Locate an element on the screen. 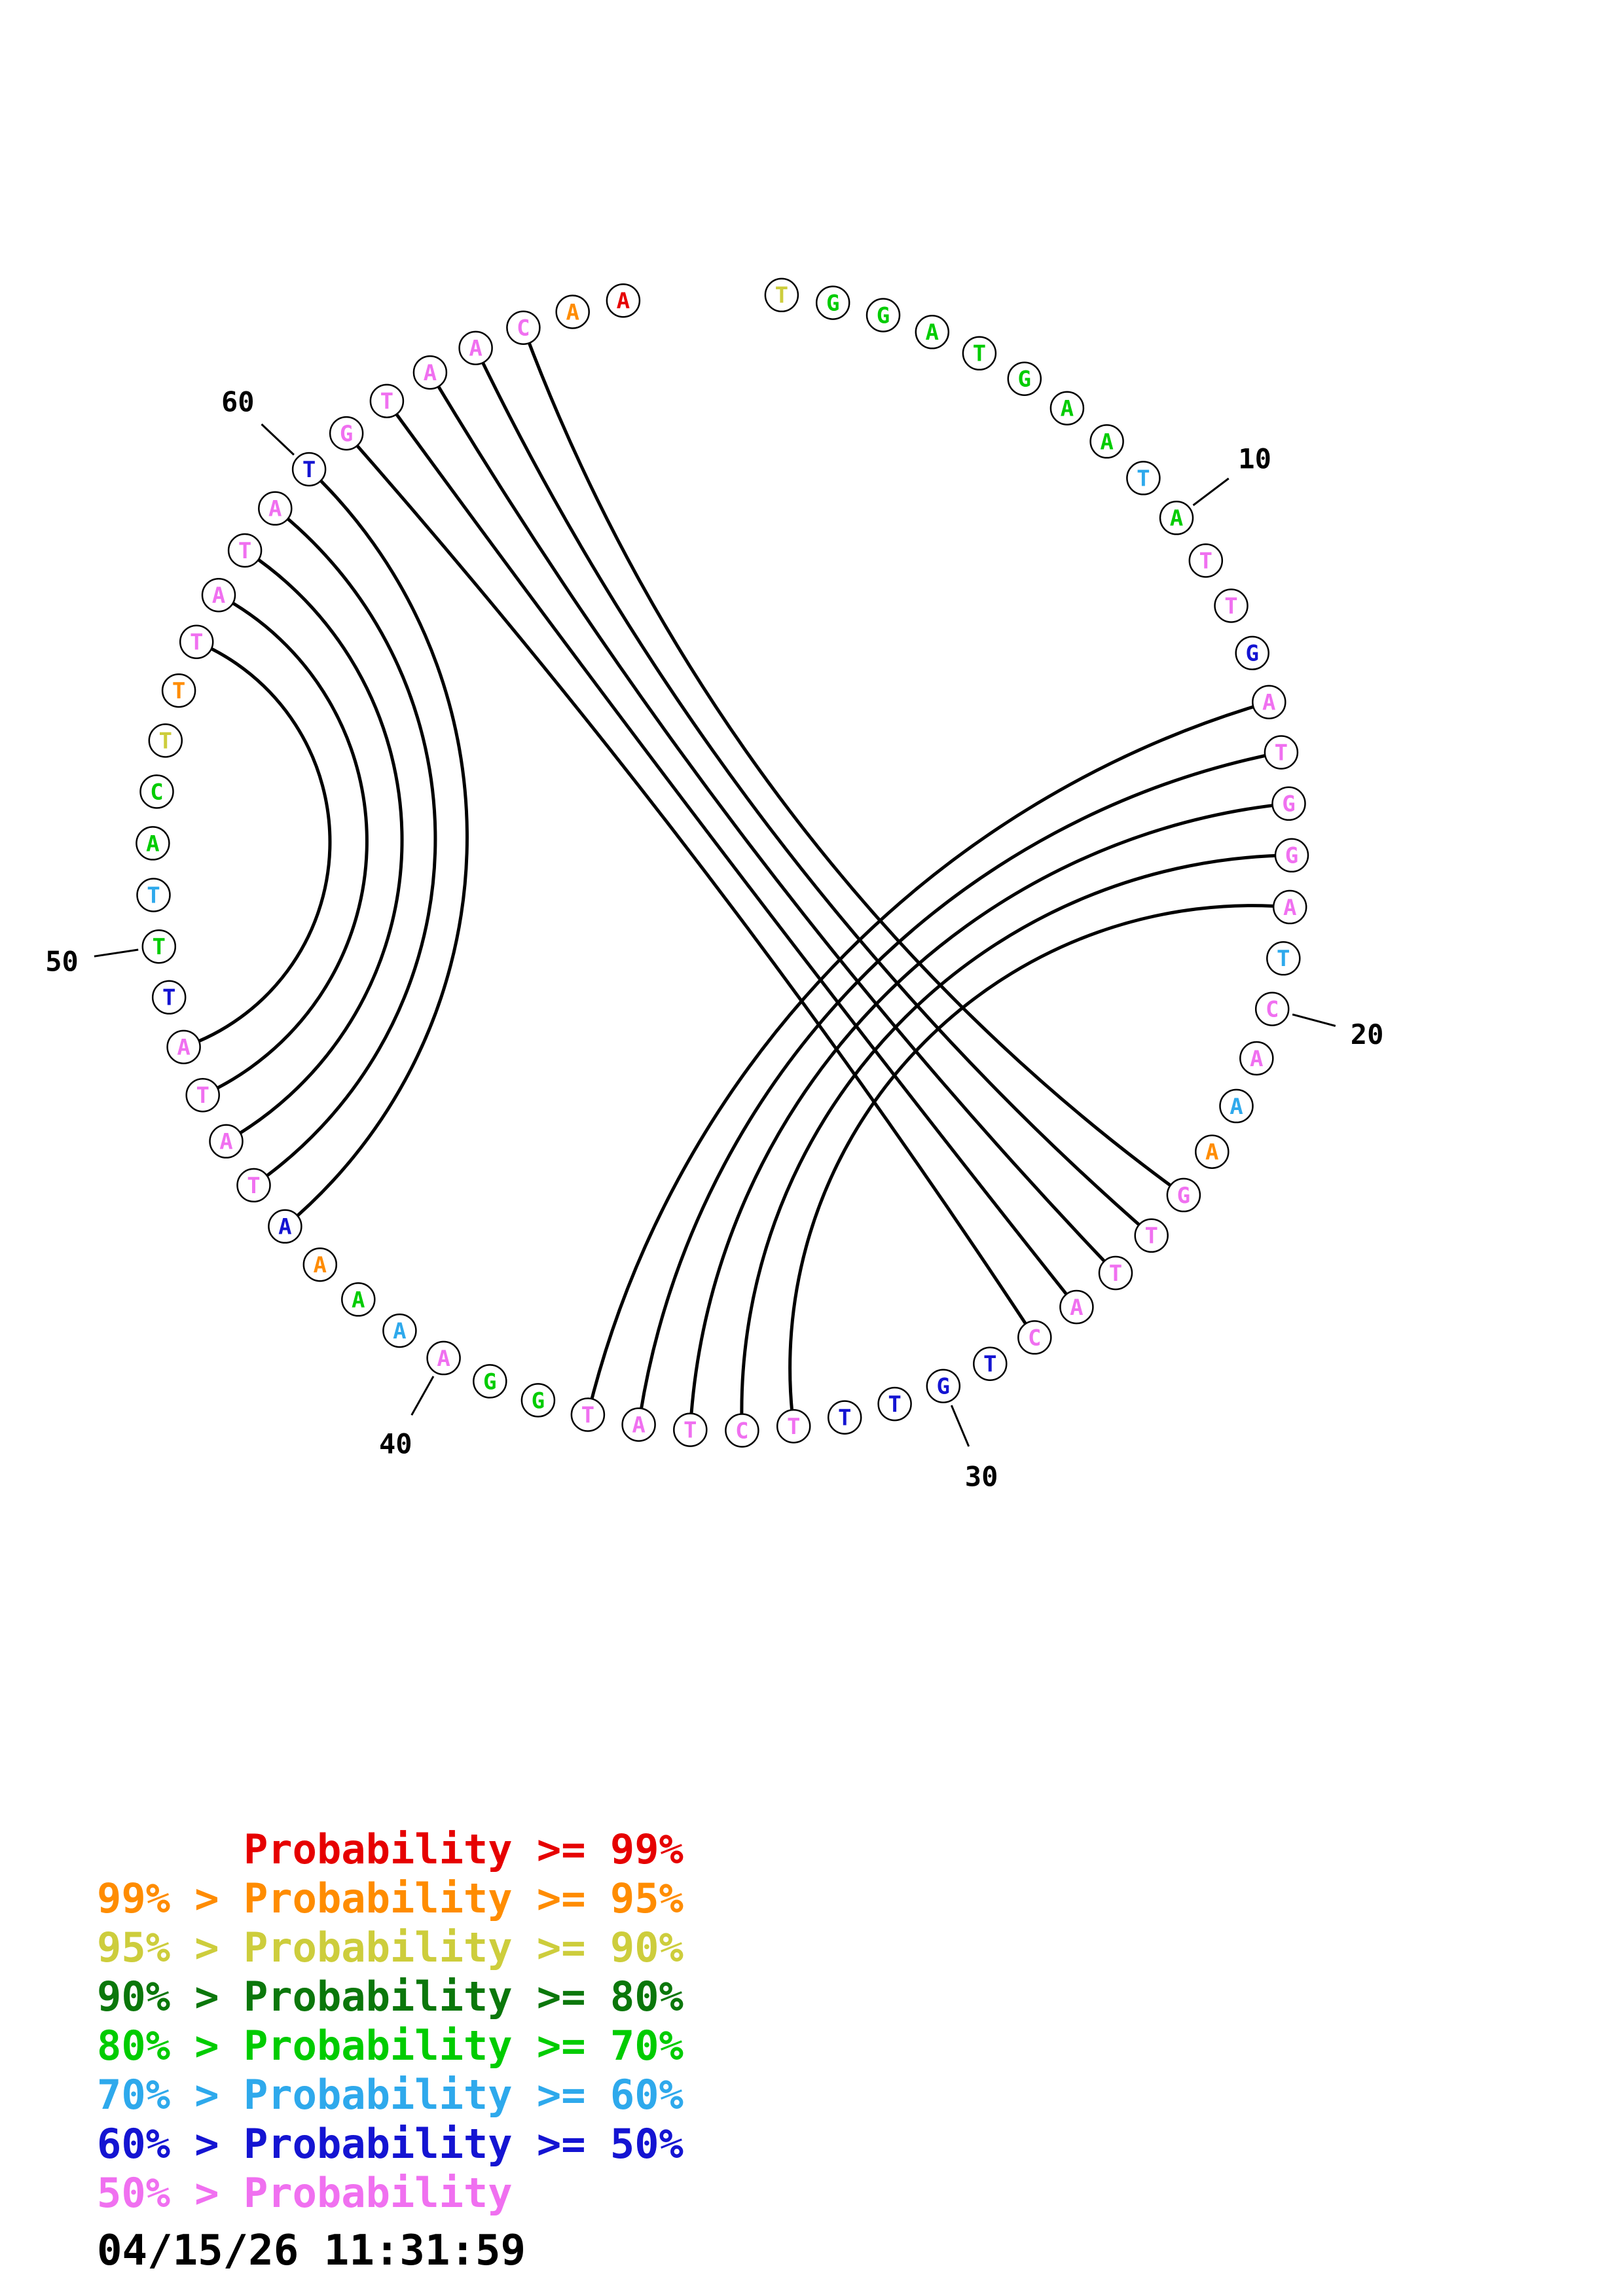  legend-row-p70: 80% > Probability >= 70% is located at coordinates (390, 2046).